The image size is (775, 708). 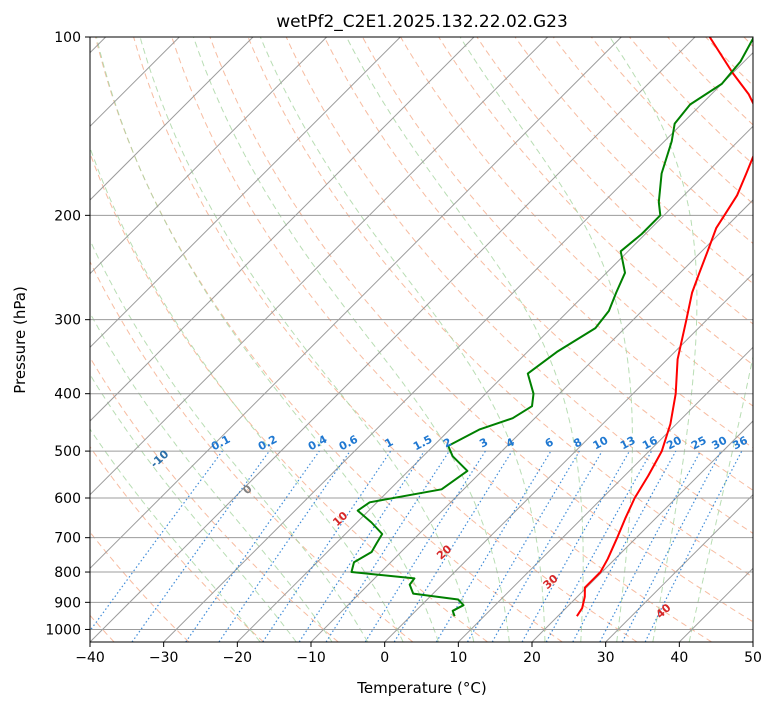 What do you see at coordinates (740, 443) in the screenshot?
I see `mixing-ratio-label: 36` at bounding box center [740, 443].